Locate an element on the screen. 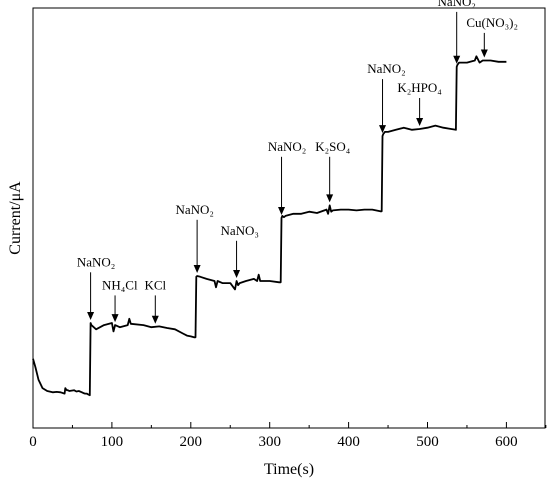  annotation: Cu(NO₃)₂ is located at coordinates (492, 36).